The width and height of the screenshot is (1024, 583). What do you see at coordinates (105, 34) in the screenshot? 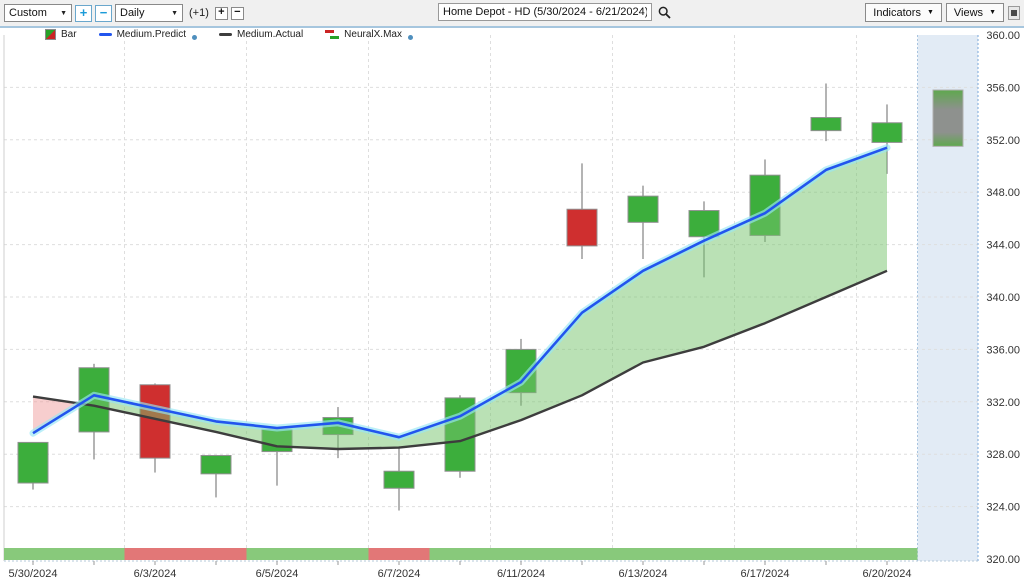
I see `predict-line-icon` at bounding box center [105, 34].